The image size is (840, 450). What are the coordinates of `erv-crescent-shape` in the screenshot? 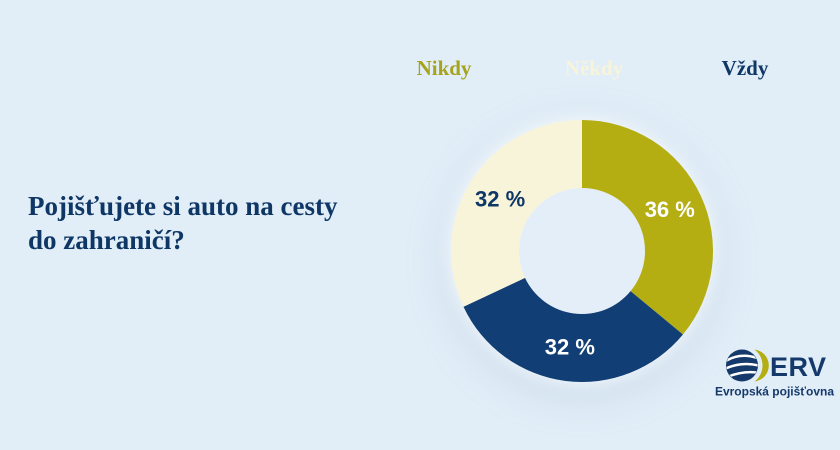 It's located at (761, 365).